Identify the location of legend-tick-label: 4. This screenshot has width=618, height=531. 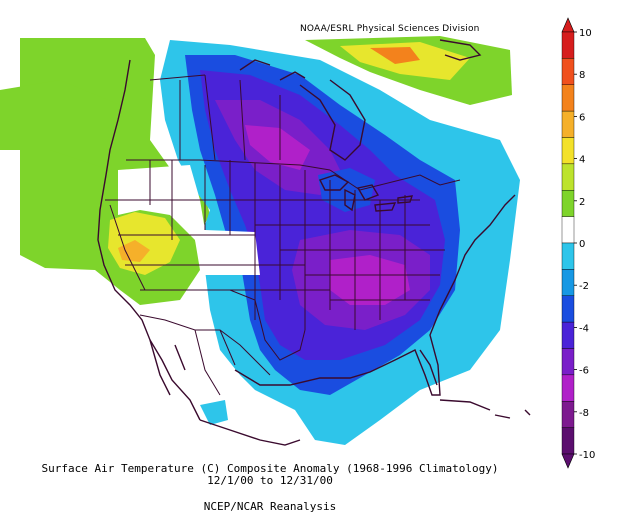
(582, 160).